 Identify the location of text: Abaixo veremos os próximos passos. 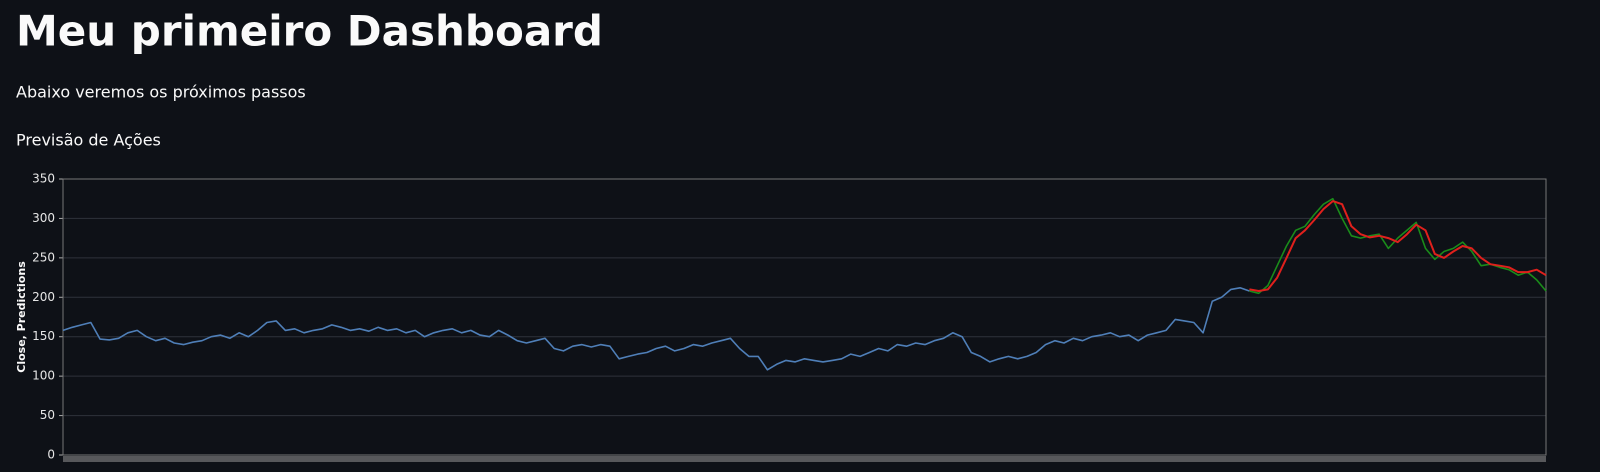
(161, 92).